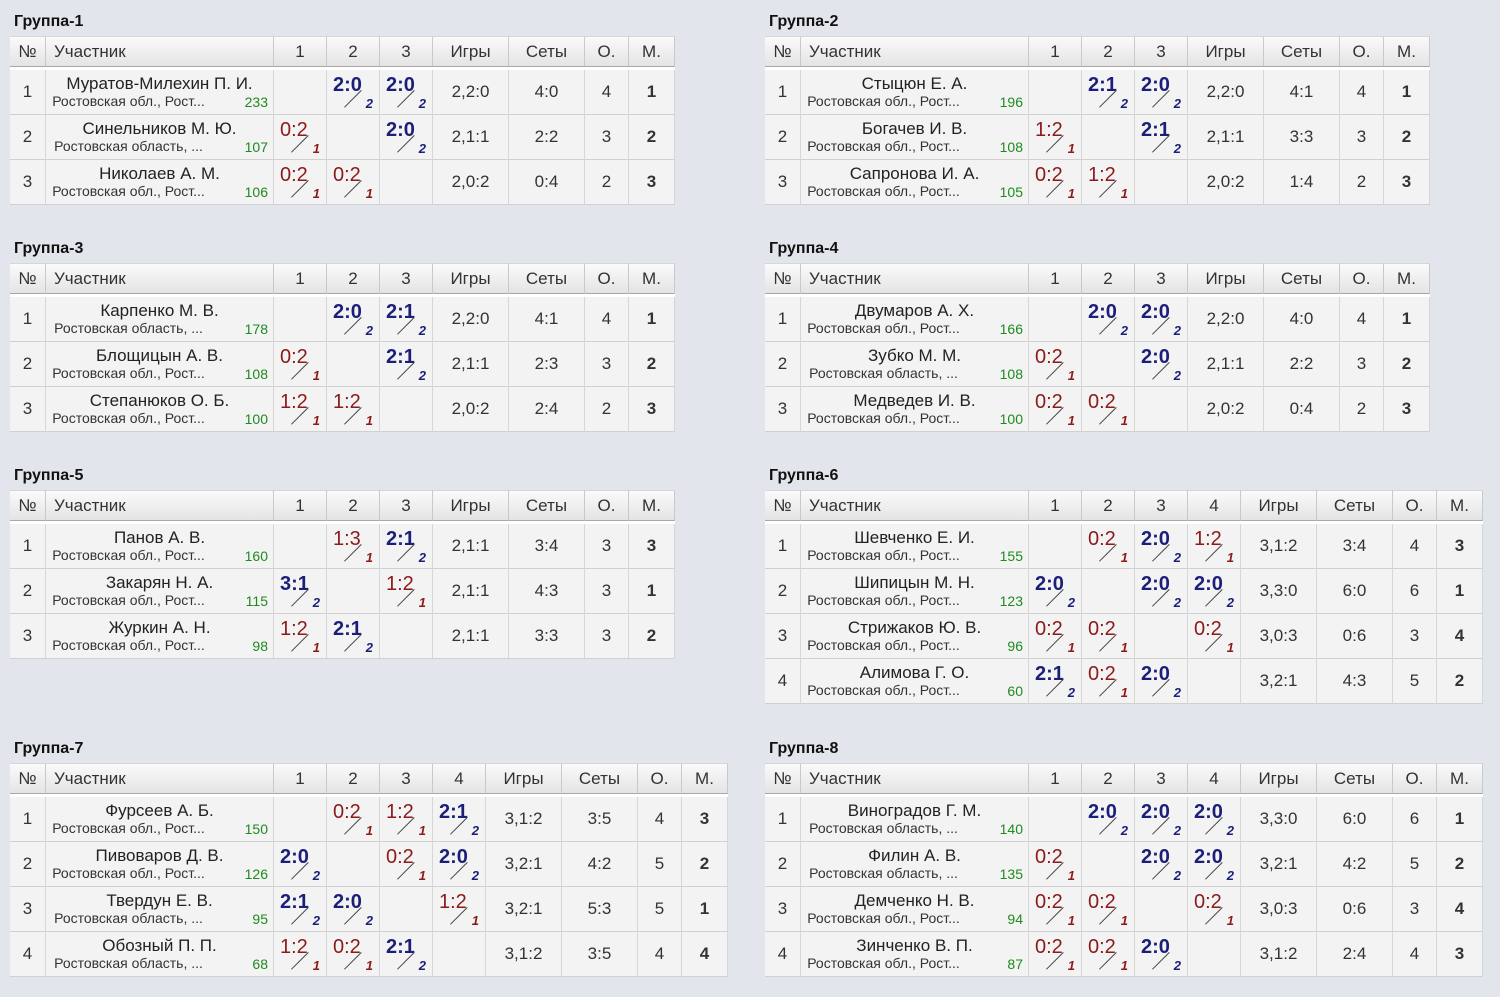  I want to click on player-name: Алимова Г. О., so click(914, 673).